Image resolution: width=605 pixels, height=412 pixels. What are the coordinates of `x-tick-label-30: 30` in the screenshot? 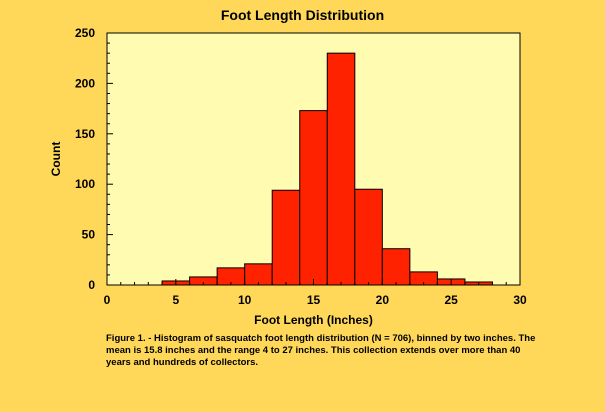 It's located at (520, 300).